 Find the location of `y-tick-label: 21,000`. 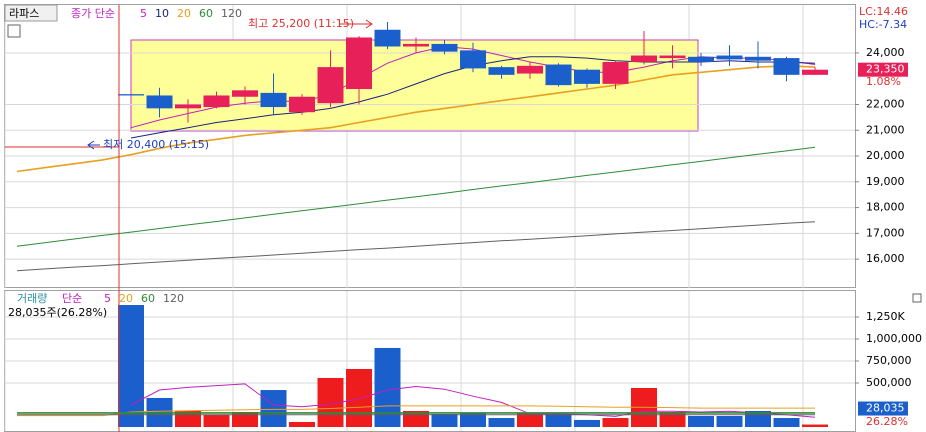

y-tick-label: 21,000 is located at coordinates (885, 129).